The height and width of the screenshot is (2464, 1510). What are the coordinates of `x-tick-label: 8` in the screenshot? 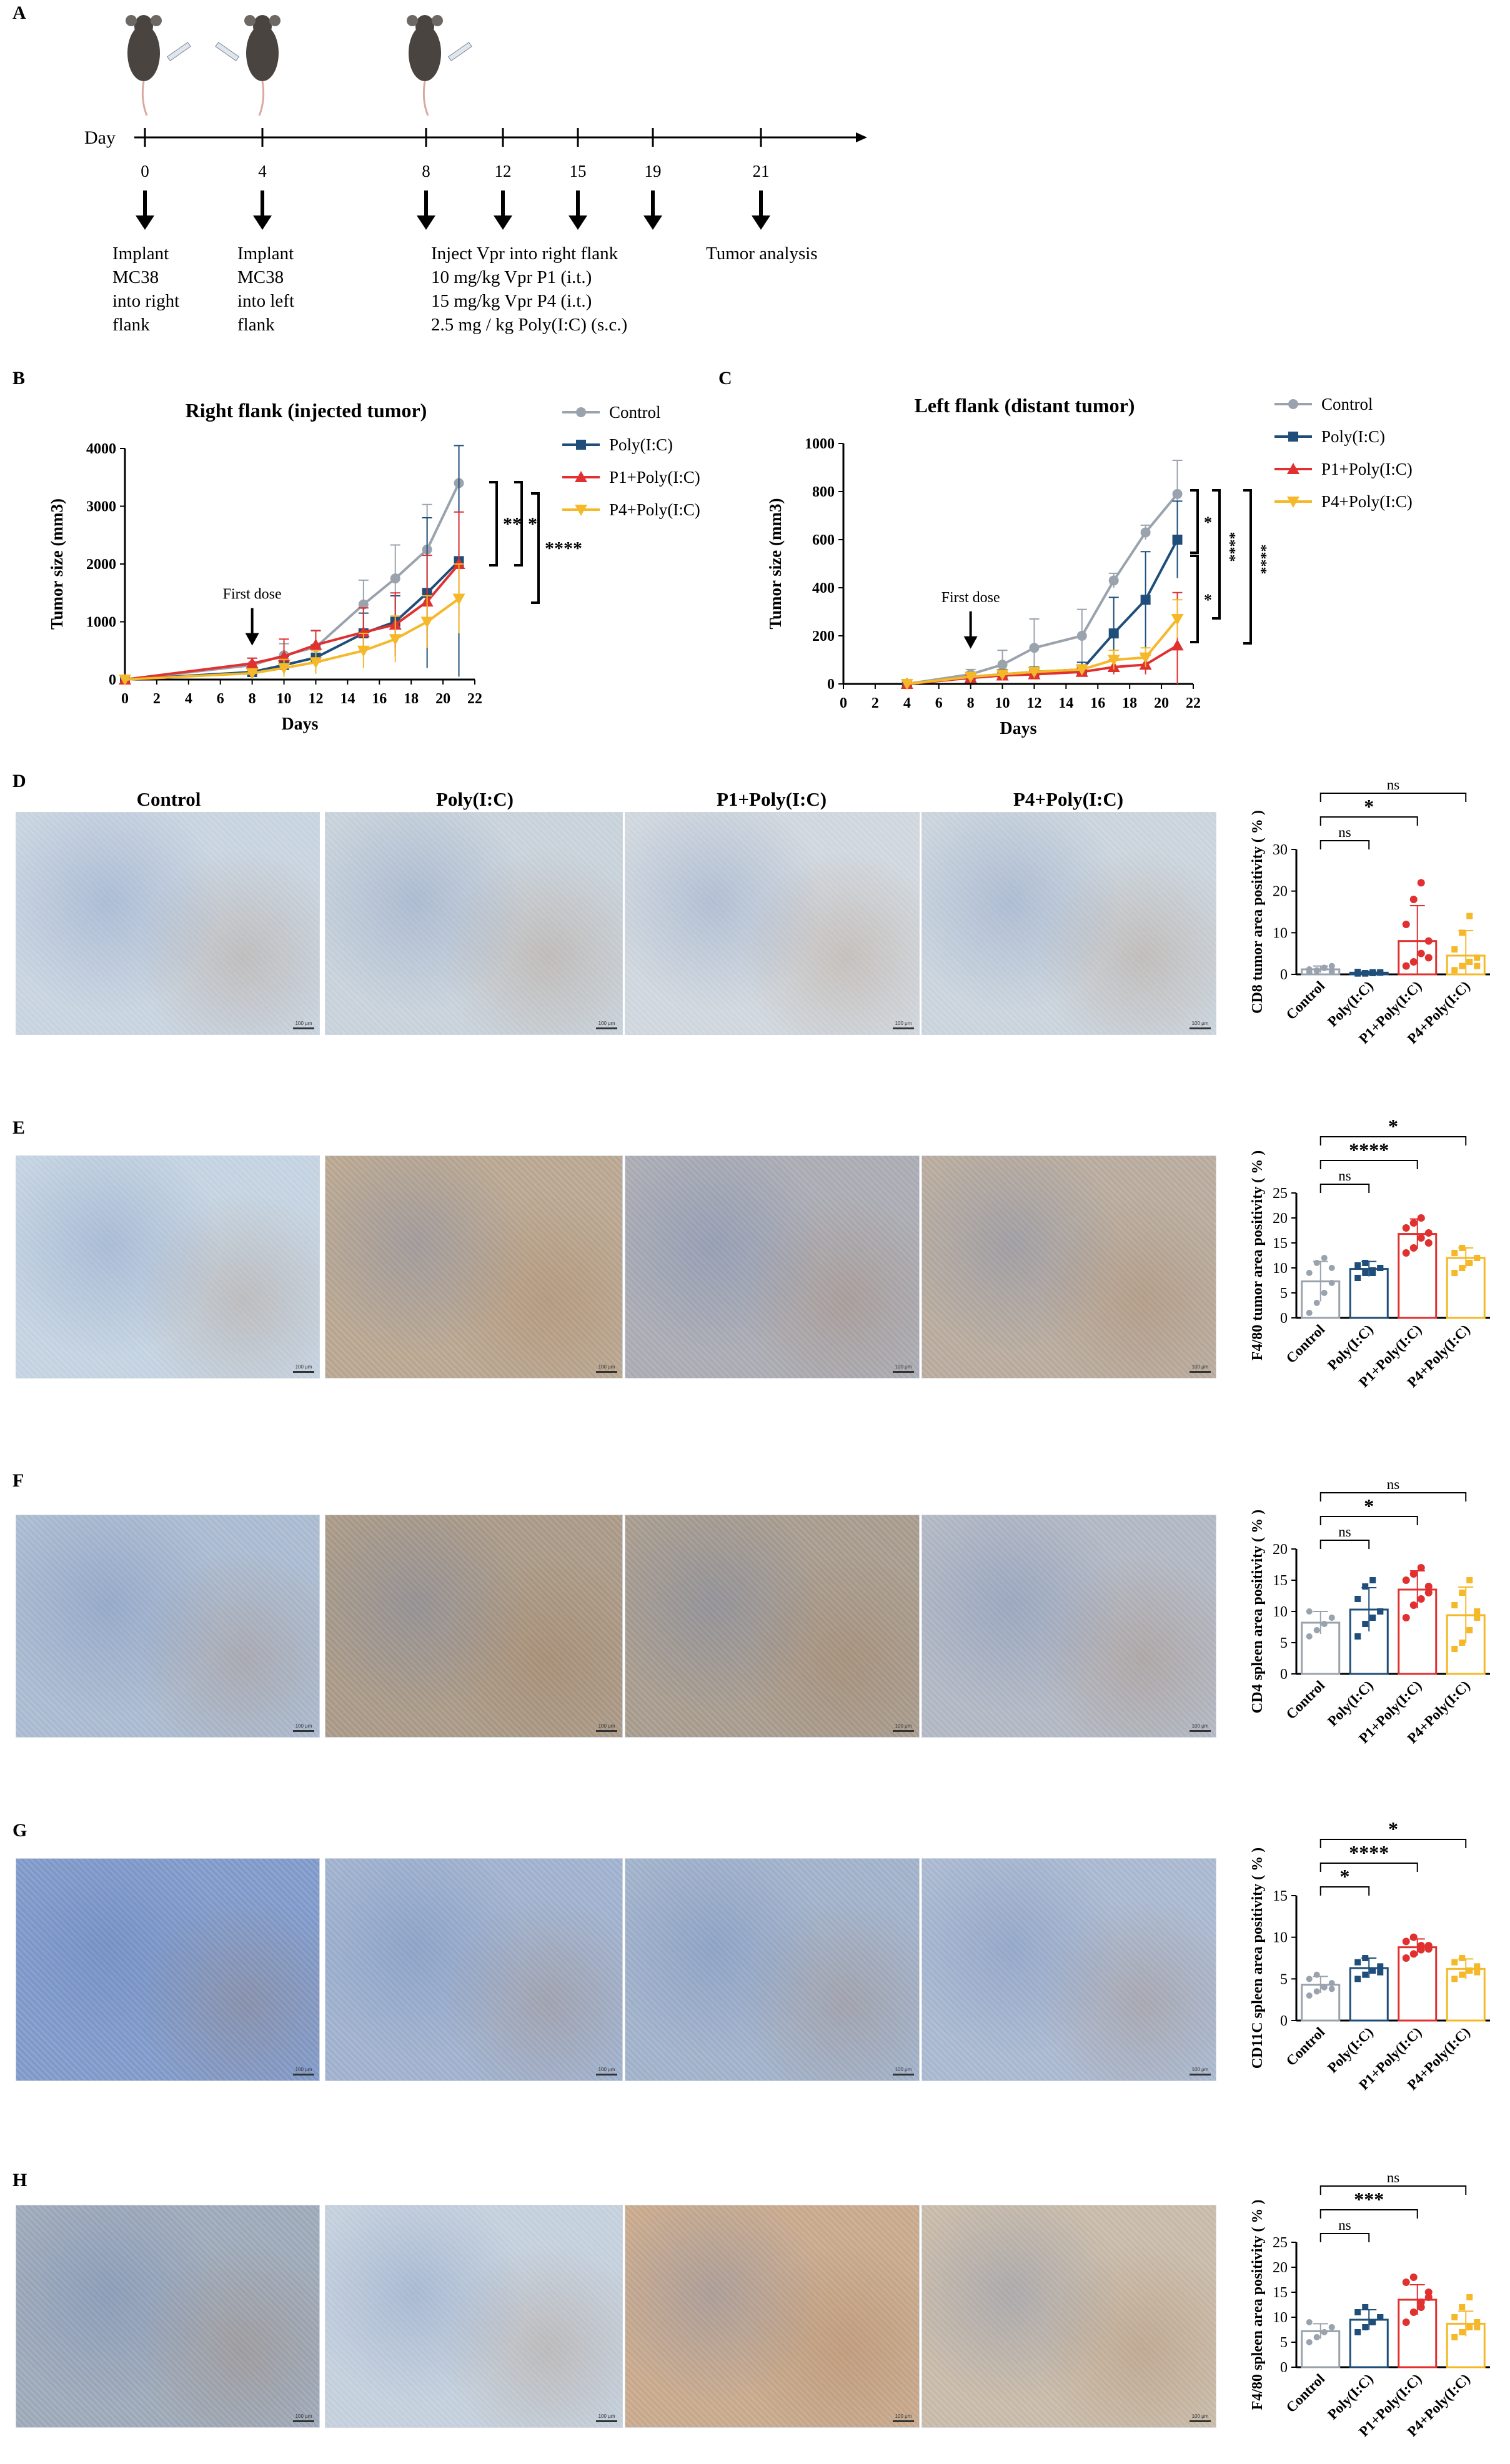 It's located at (252, 699).